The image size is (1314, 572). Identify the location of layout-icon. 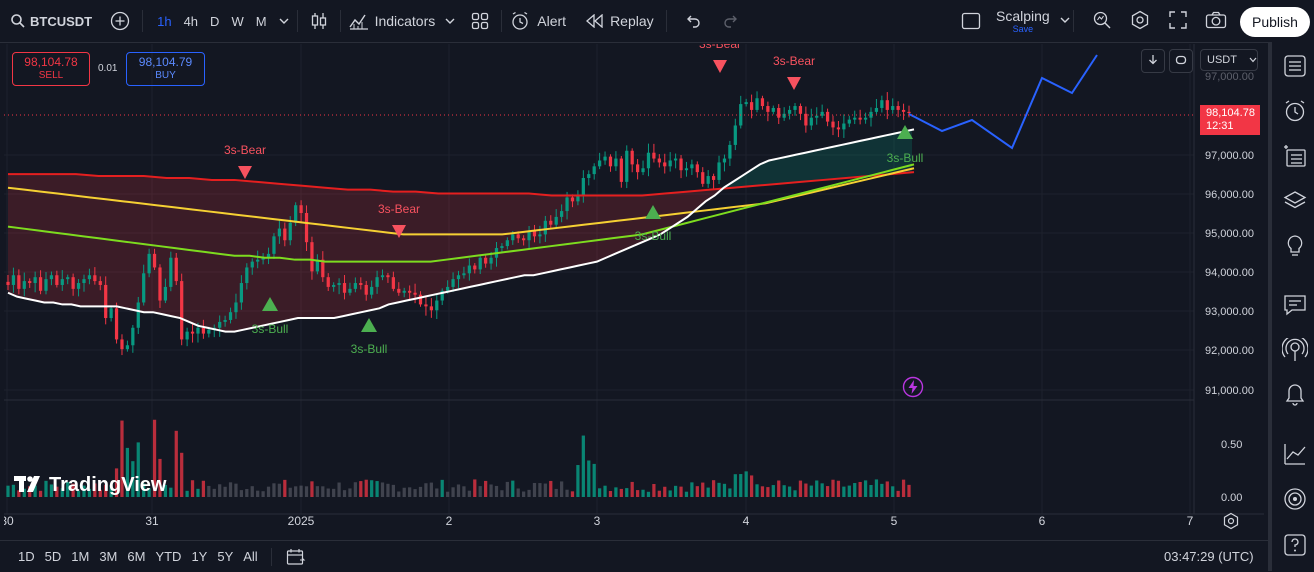
(971, 21).